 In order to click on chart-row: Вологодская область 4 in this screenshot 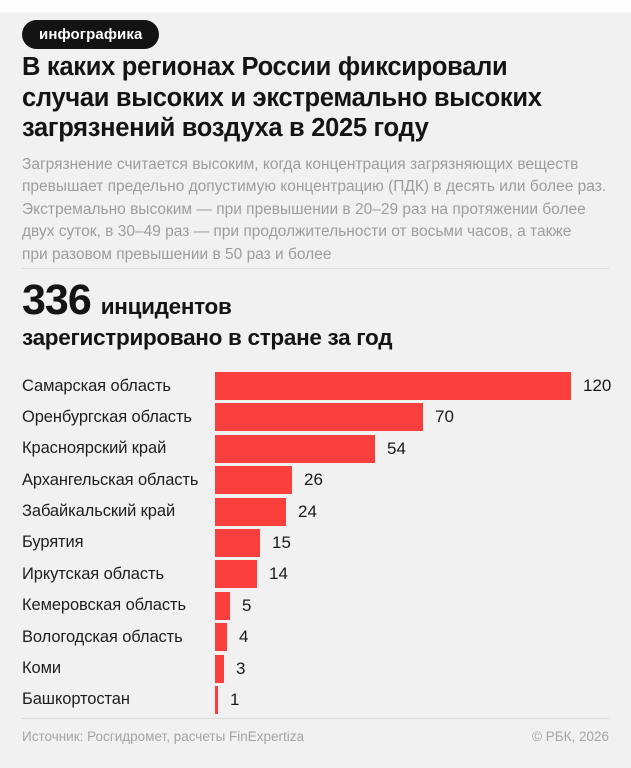, I will do `click(315, 637)`.